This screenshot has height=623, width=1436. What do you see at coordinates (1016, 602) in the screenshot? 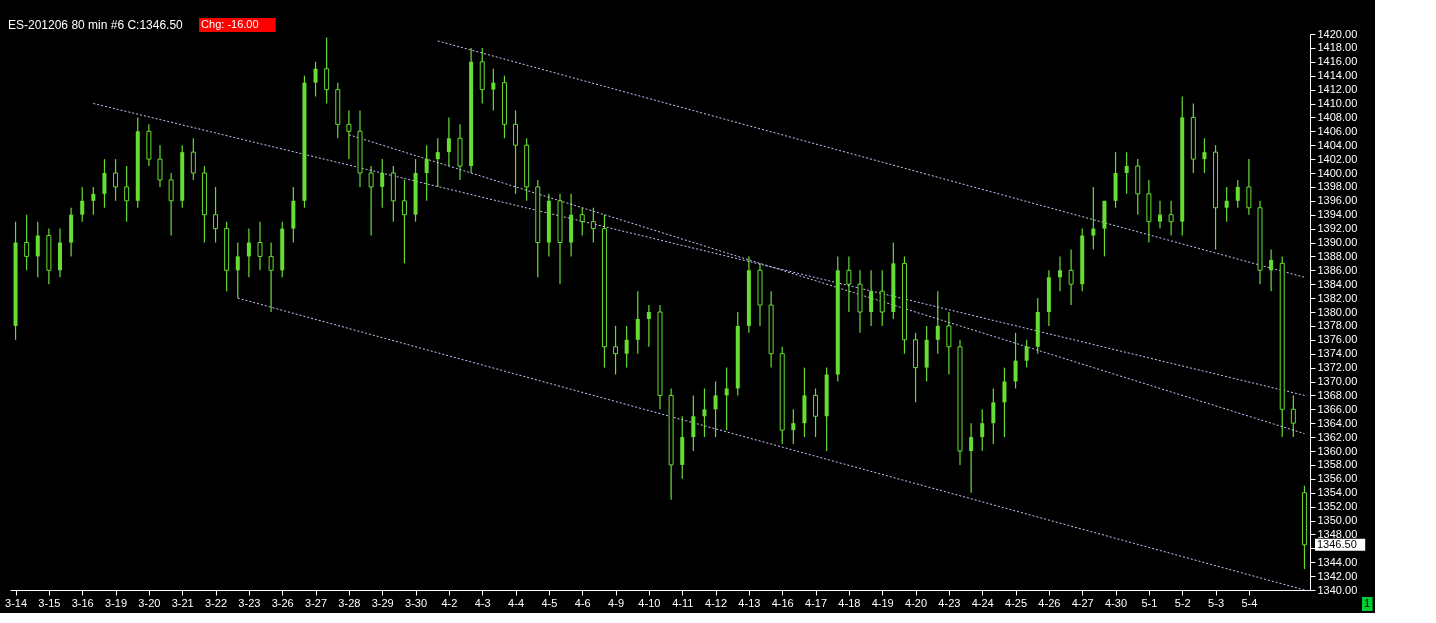
I see `x-tick-label: 4-25` at bounding box center [1016, 602].